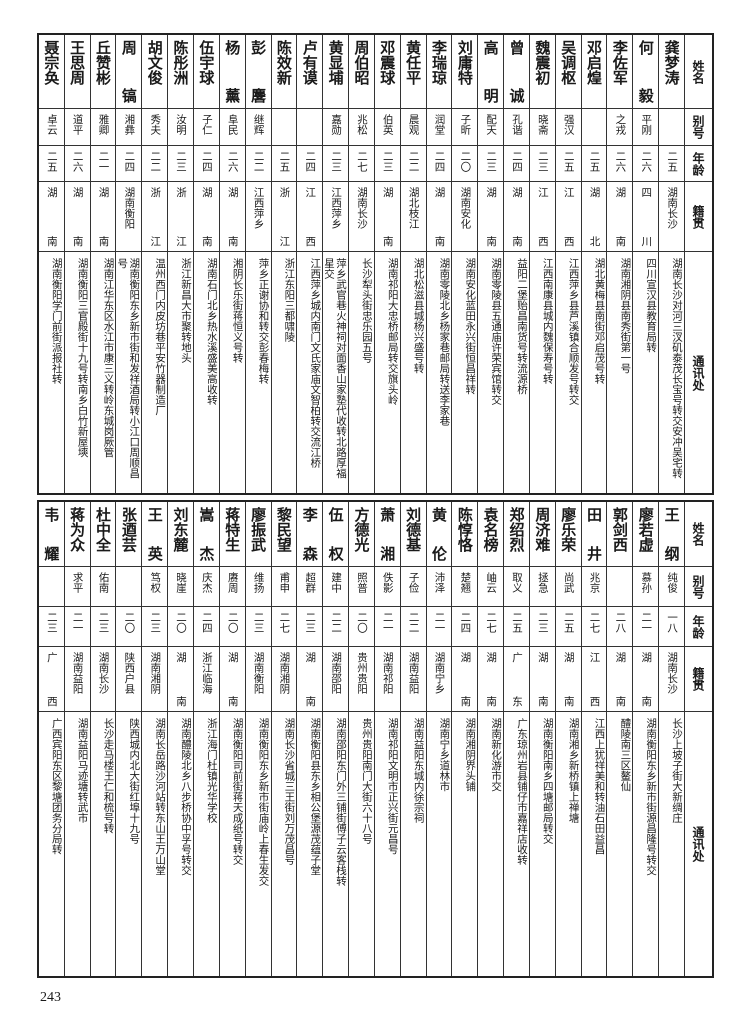  Describe the element at coordinates (336, 534) in the screenshot. I see `name-cell: 伍权` at that location.